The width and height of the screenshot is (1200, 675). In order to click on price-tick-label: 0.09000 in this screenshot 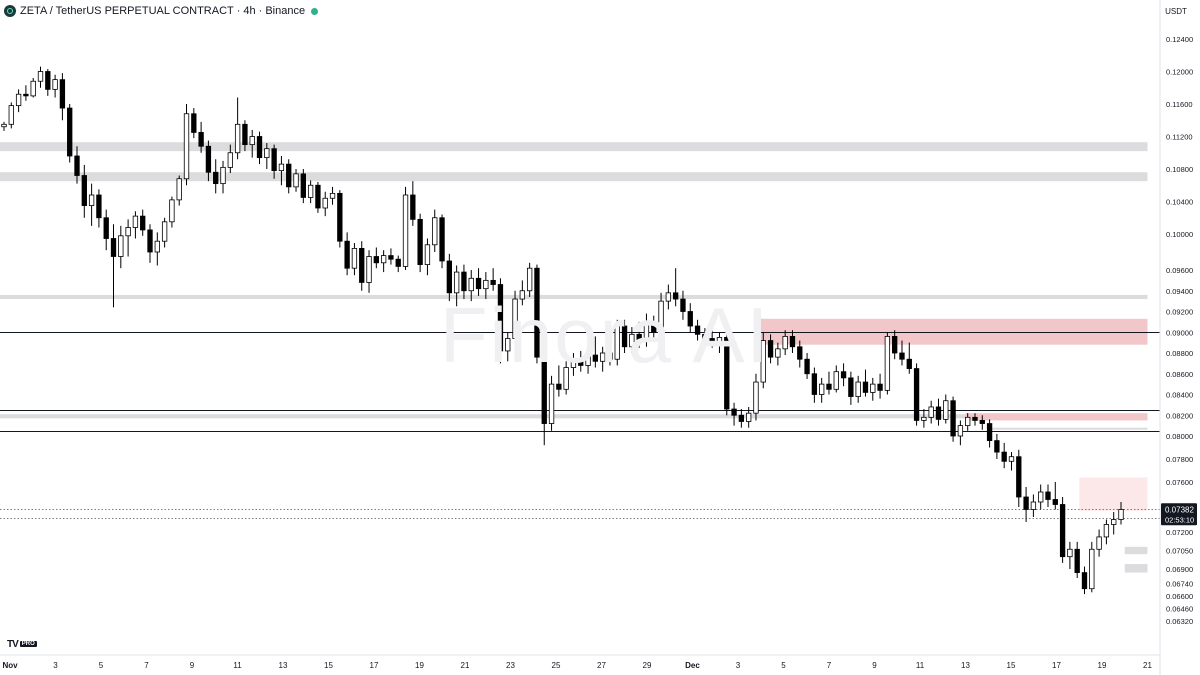, I will do `click(1179, 332)`.